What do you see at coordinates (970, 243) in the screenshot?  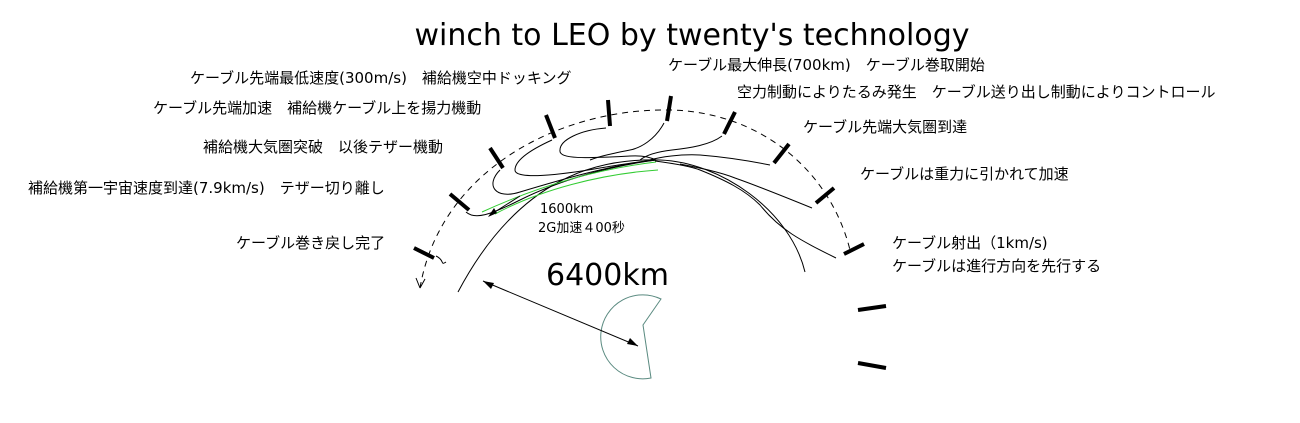 I see `label-eject: ケーブル射出（1km/s)` at bounding box center [970, 243].